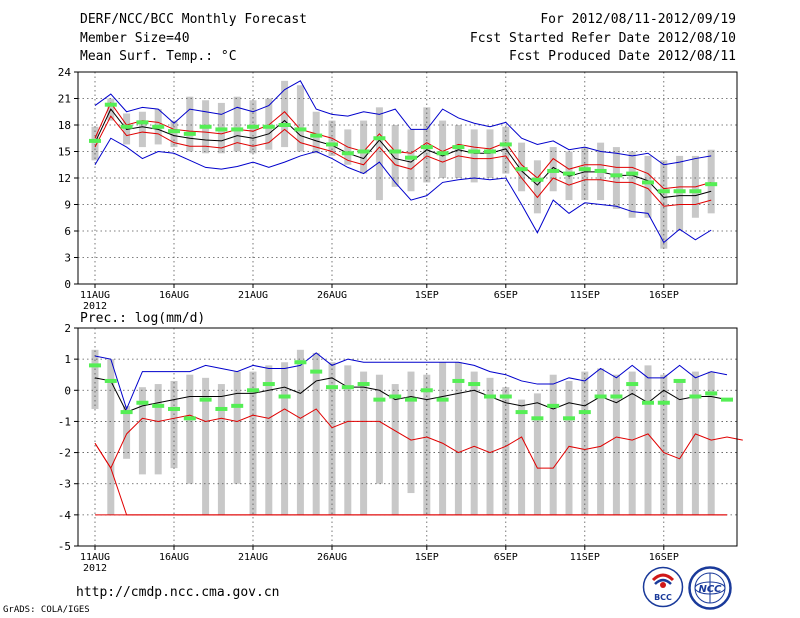 Image resolution: width=800 pixels, height=618 pixels. Describe the element at coordinates (64, 178) in the screenshot. I see `y-tick-label: 12` at that location.